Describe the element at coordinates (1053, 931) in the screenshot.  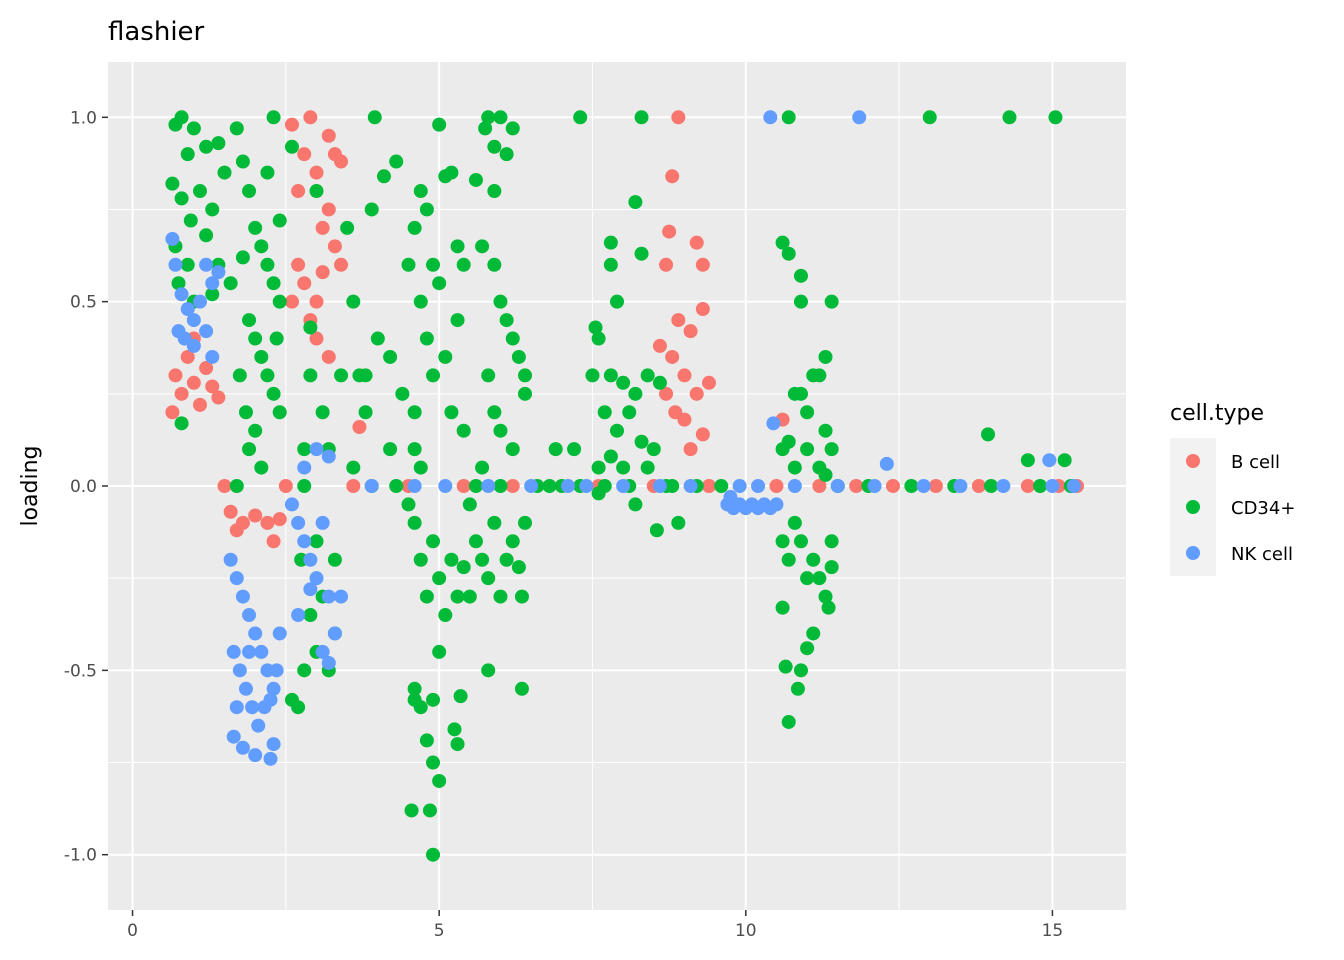
I see `x-tick-label: 15` at that location.